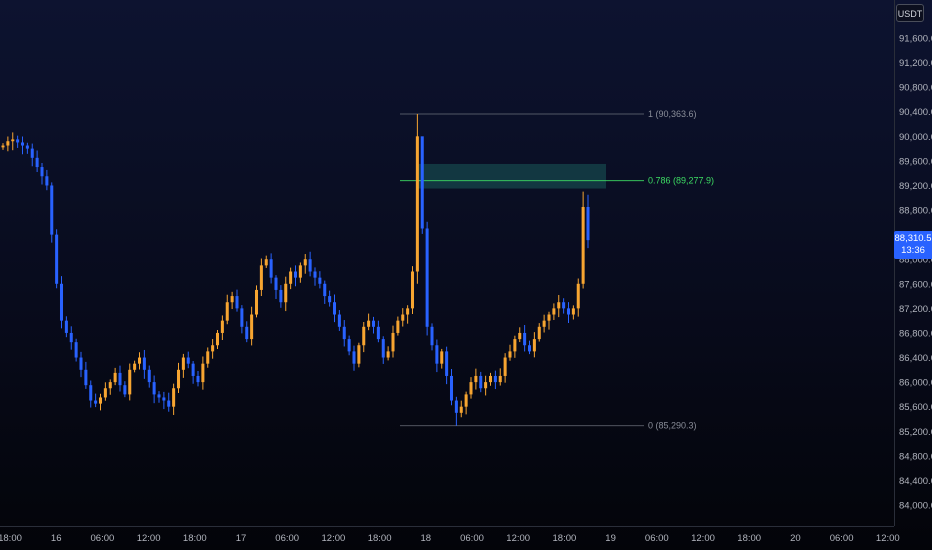 This screenshot has height=550, width=932. What do you see at coordinates (910, 13) in the screenshot?
I see `currency-selector: USDT` at bounding box center [910, 13].